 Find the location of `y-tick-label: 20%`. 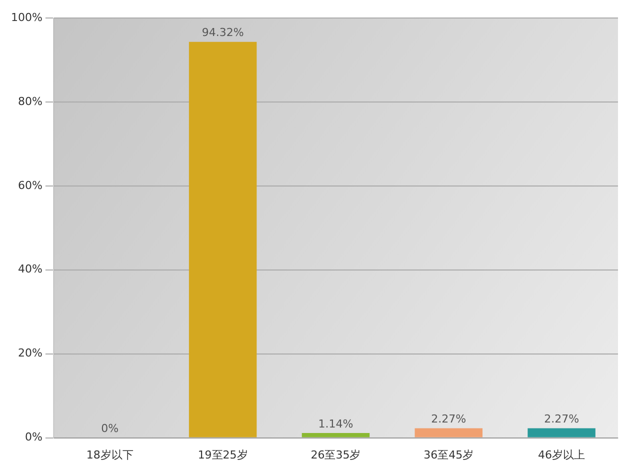

y-tick-label: 20% is located at coordinates (30, 353).